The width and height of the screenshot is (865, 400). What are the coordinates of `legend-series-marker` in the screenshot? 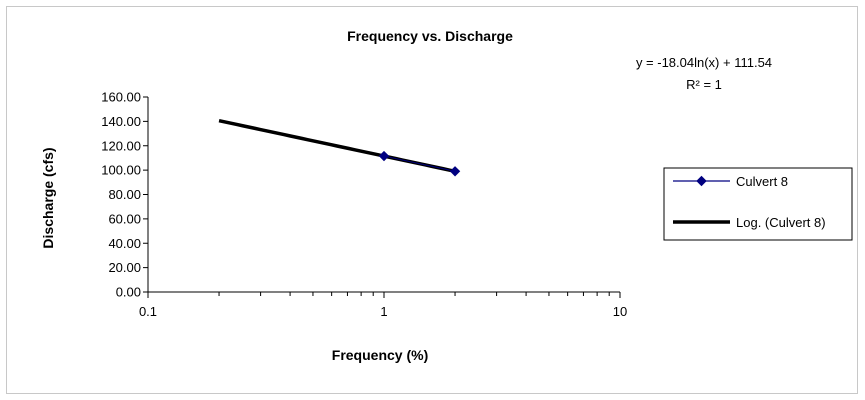 It's located at (701, 181).